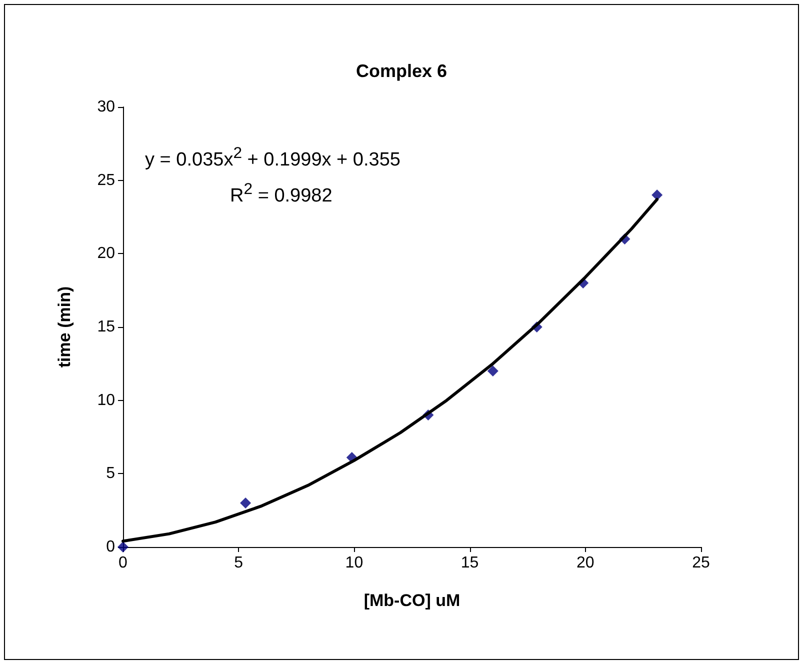 This screenshot has width=805, height=666. Describe the element at coordinates (701, 563) in the screenshot. I see `x-tick-label: 25` at that location.